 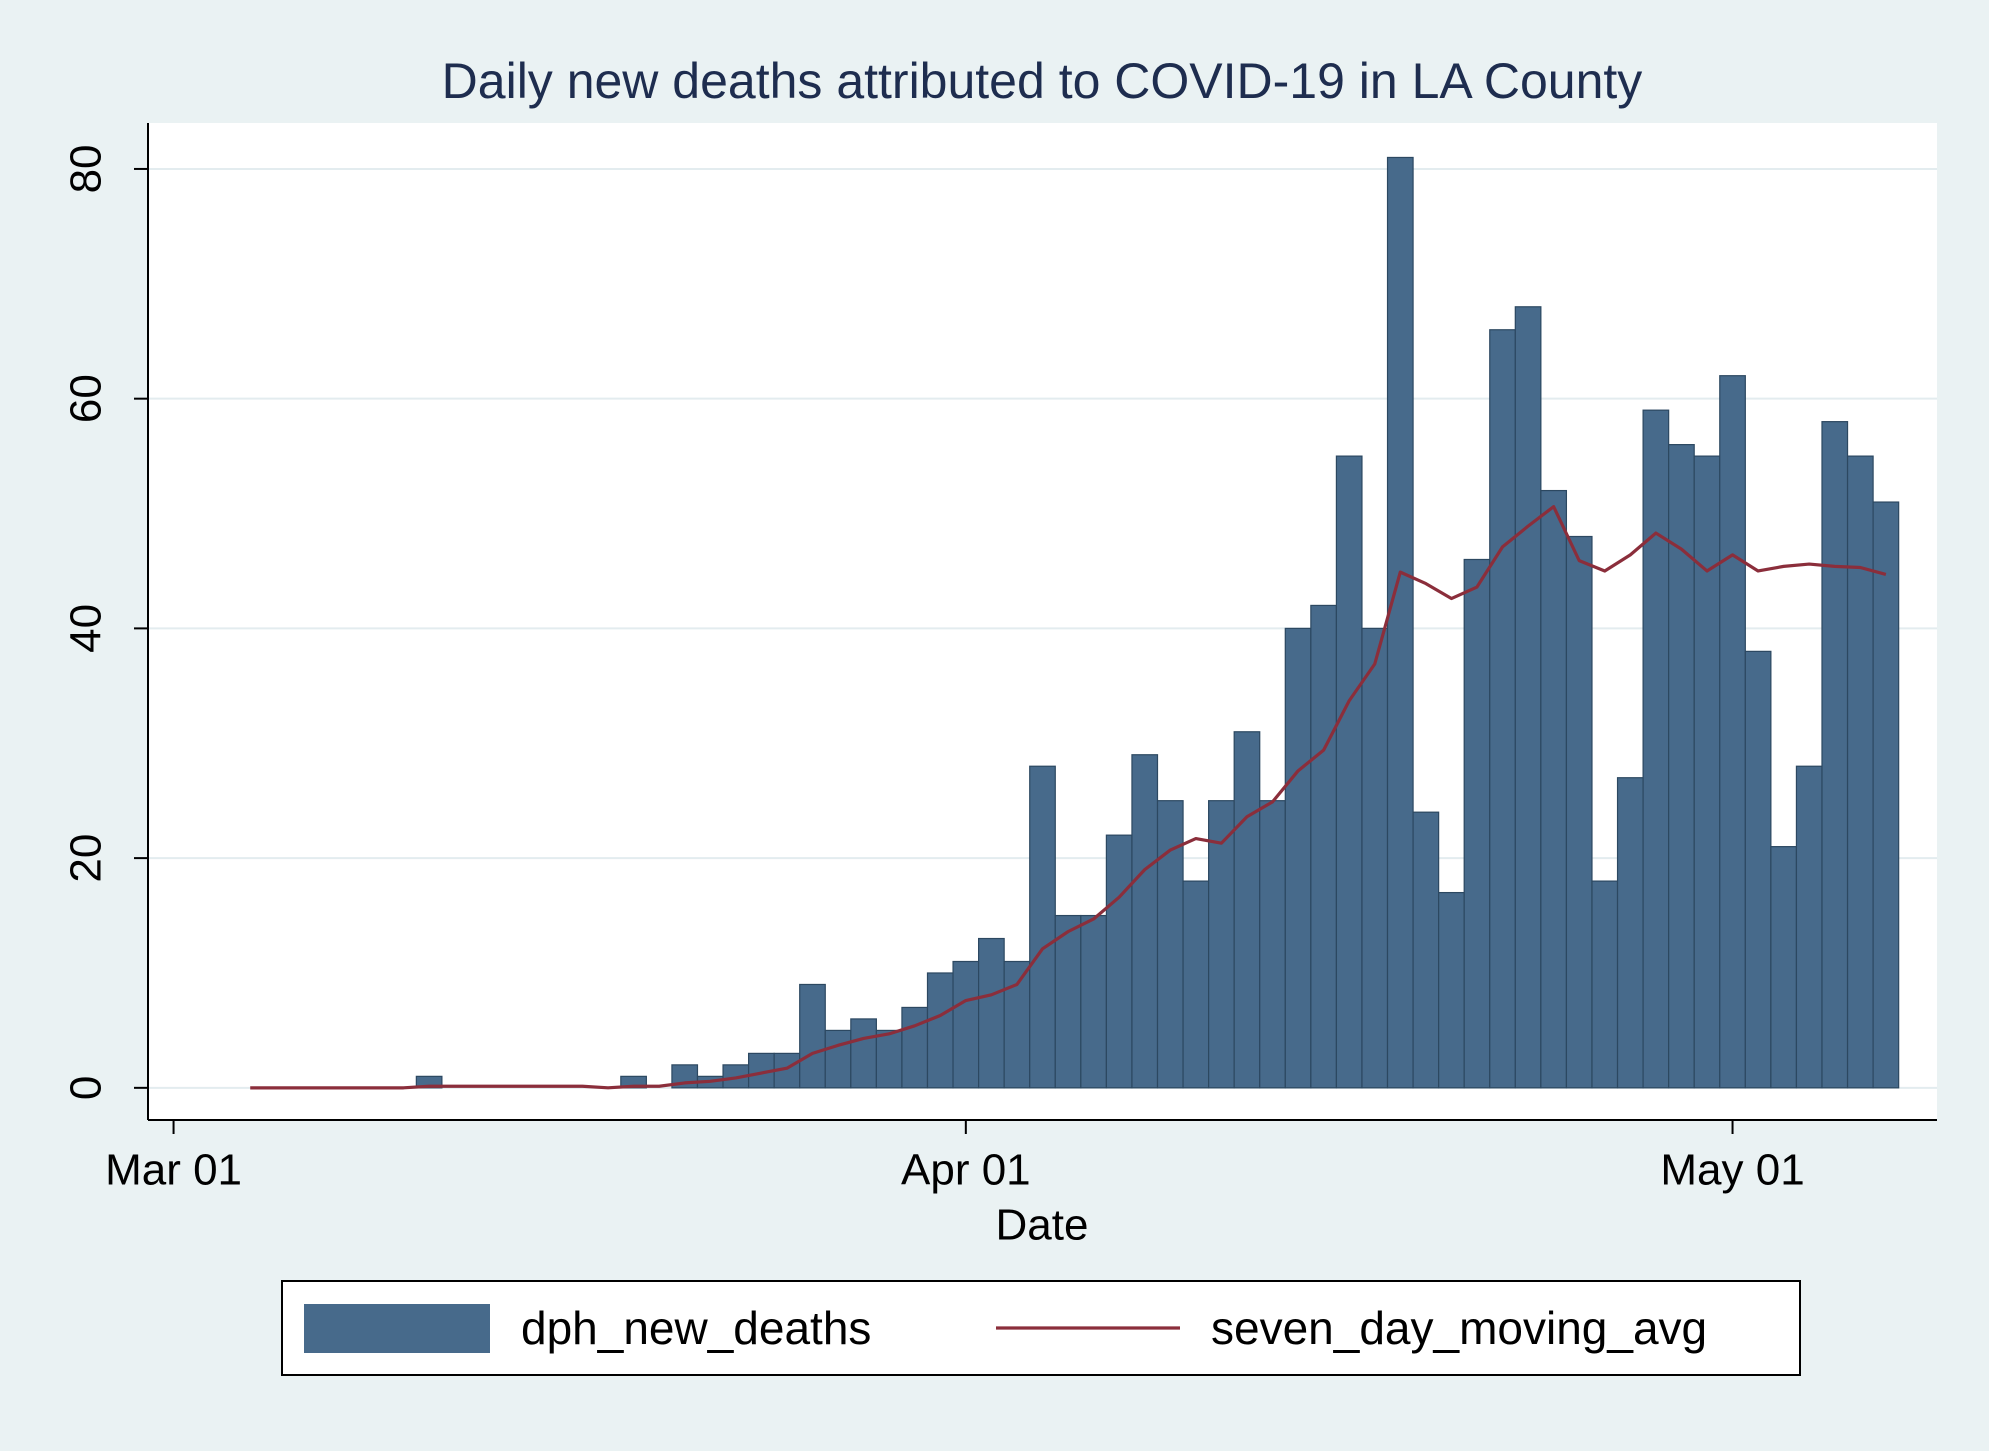 I want to click on y-tick-label: 20, so click(x=86, y=858).